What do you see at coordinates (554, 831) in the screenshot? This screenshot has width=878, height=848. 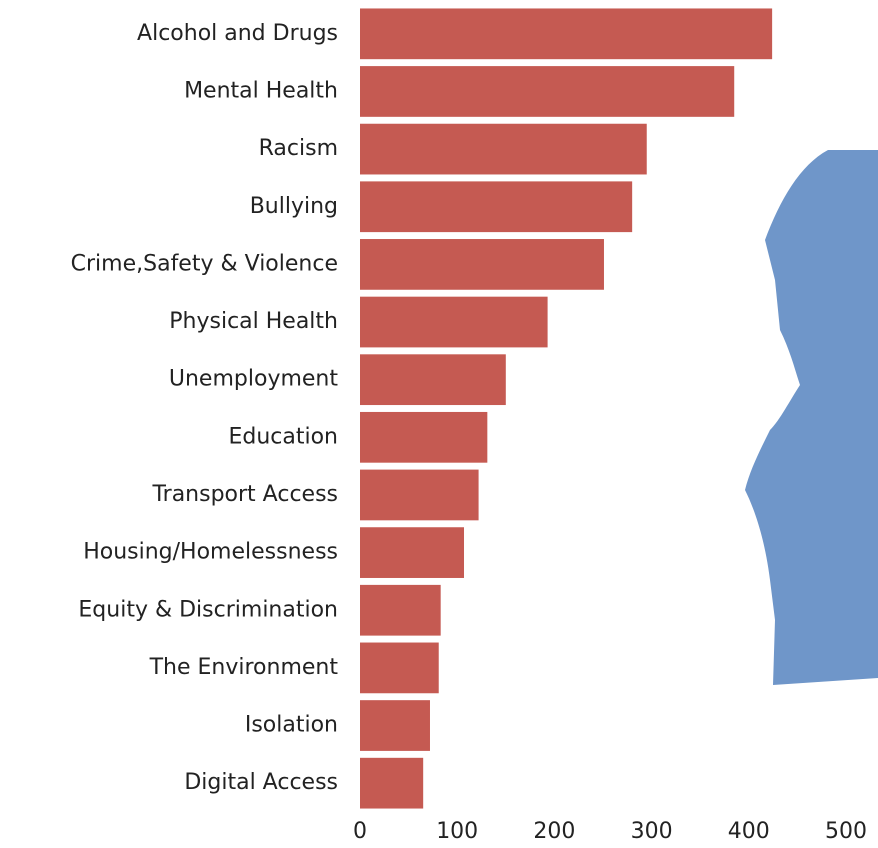 I see `x-tick-label: 200` at bounding box center [554, 831].